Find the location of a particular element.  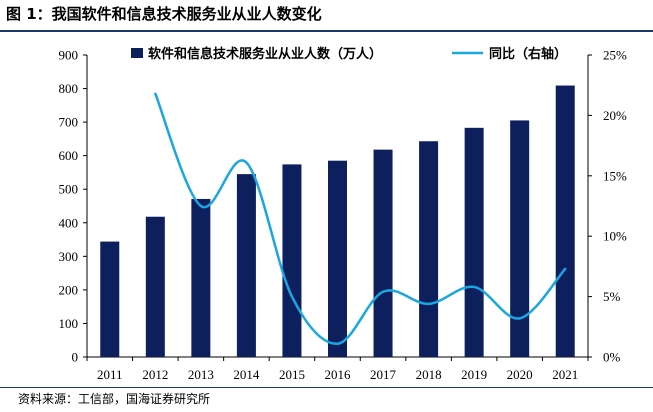

y-left-tick-label: 200 is located at coordinates (69, 289).